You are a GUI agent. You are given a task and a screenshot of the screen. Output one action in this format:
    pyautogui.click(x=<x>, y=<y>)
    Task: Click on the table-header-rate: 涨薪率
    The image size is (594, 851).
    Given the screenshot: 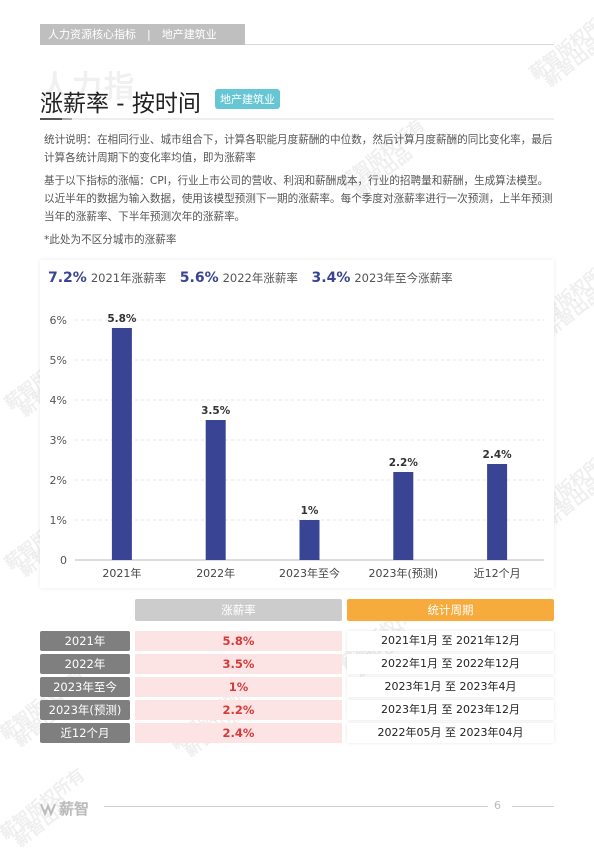 What is the action you would take?
    pyautogui.click(x=238, y=610)
    